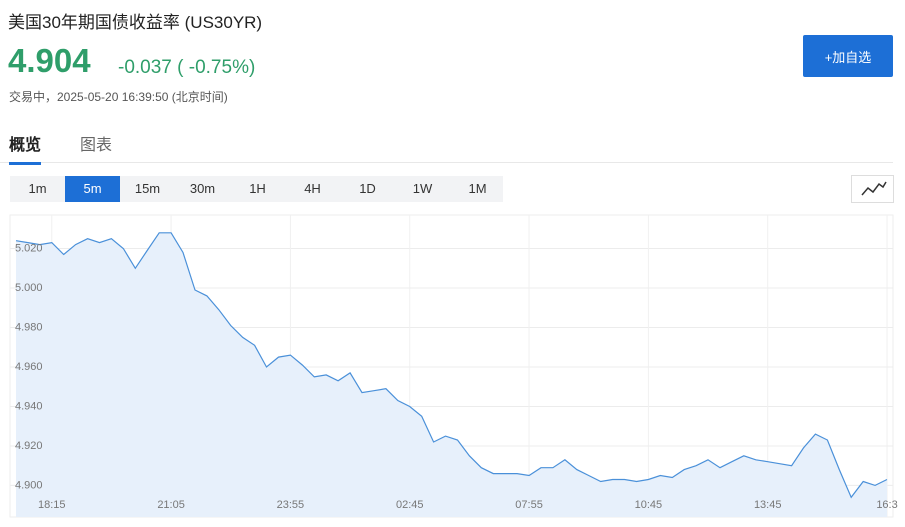 This screenshot has width=905, height=527. I want to click on interval-button: 1W, so click(422, 188).